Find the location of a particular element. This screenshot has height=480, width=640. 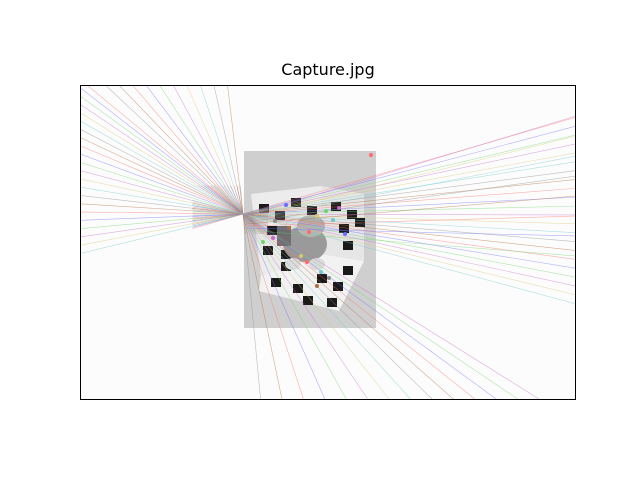

photo is located at coordinates (310, 239).